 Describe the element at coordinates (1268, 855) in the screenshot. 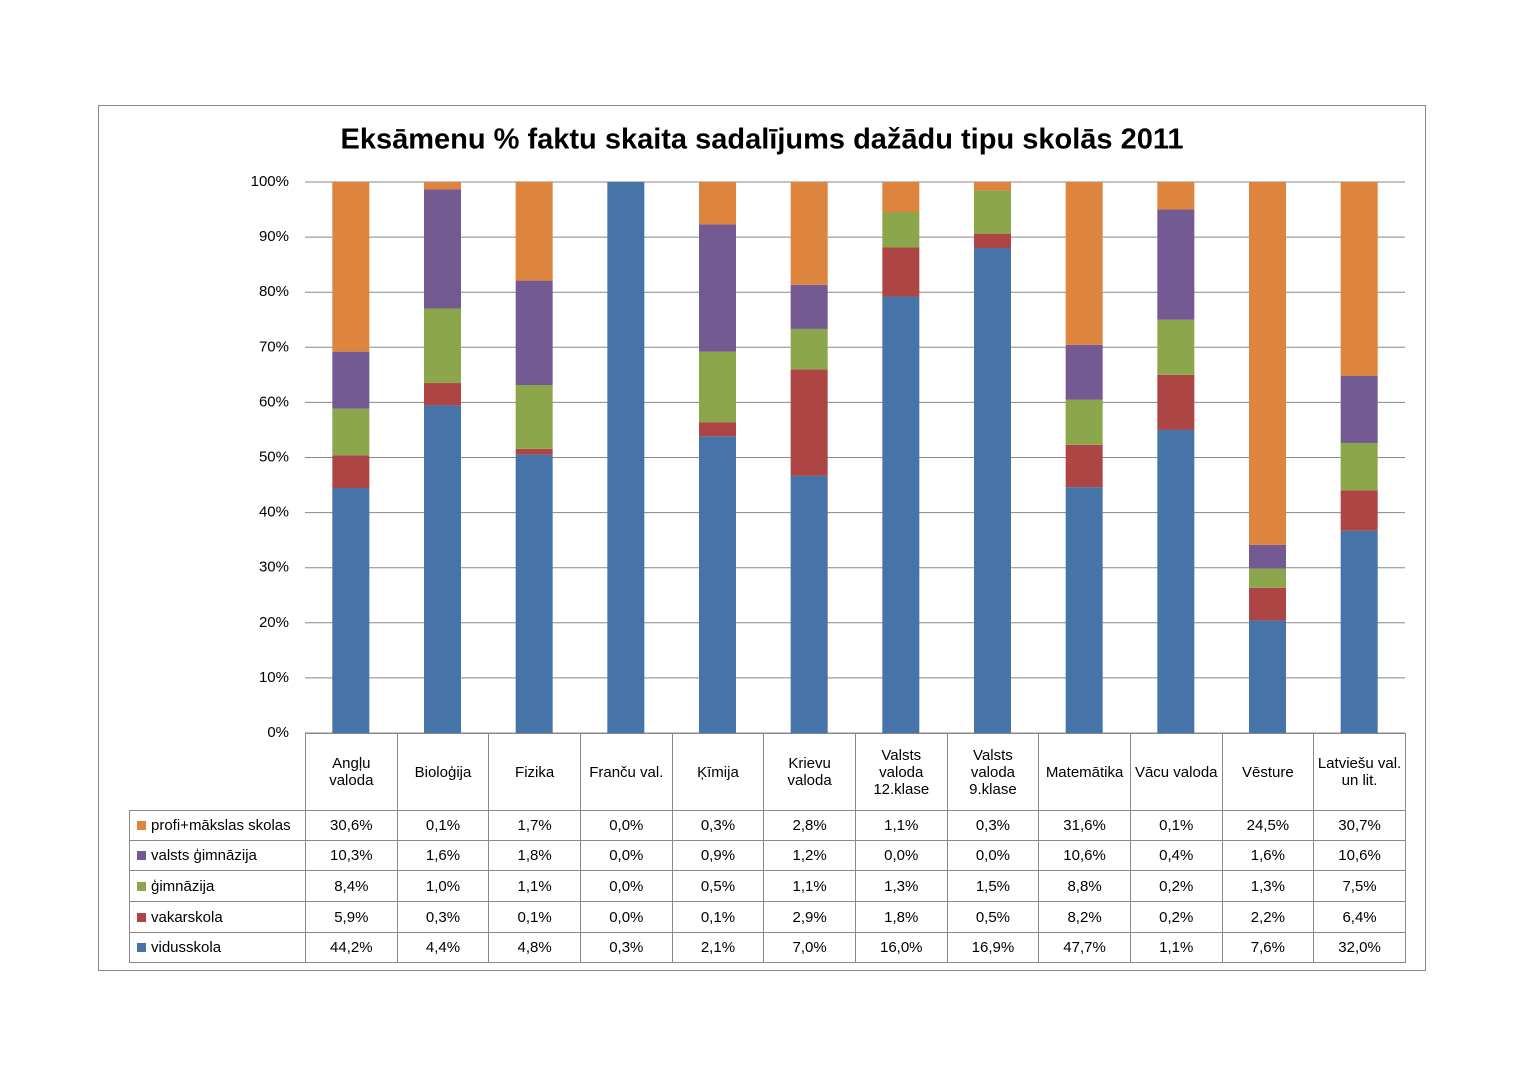

I see `data-label: 1,6%` at that location.